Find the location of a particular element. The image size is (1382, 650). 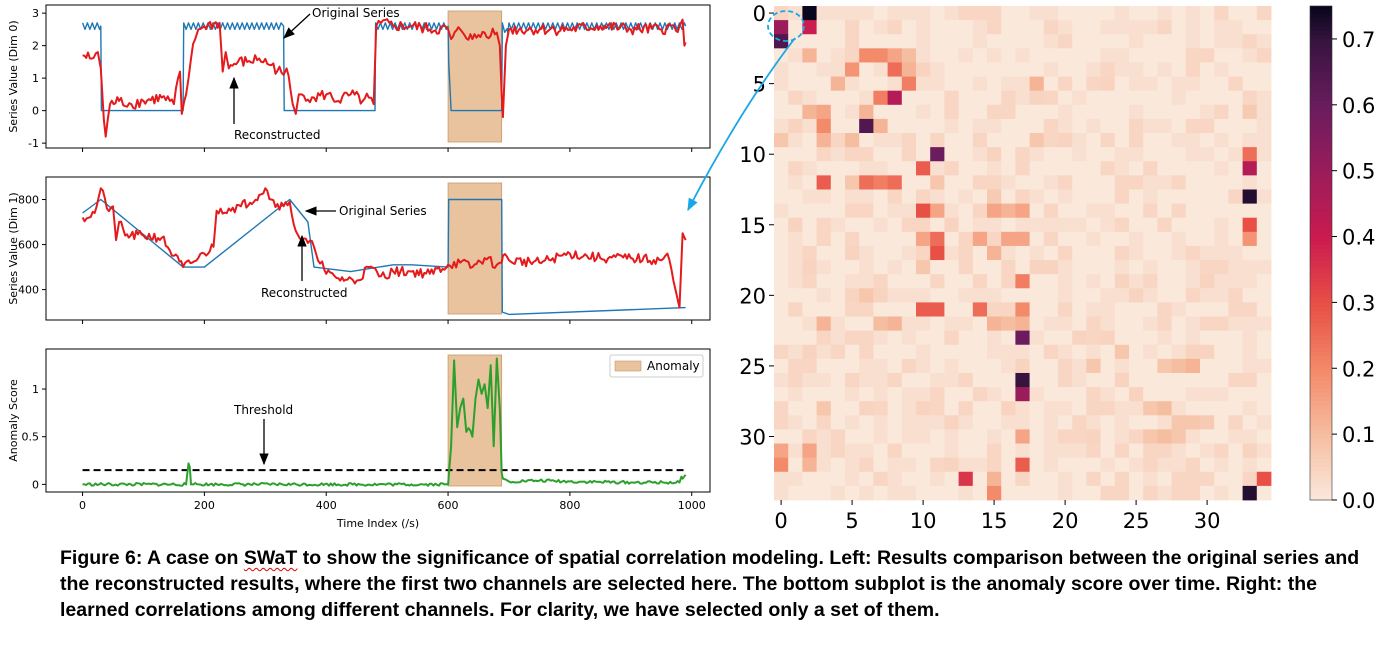

xtick-label: 200 is located at coordinates (204, 505).